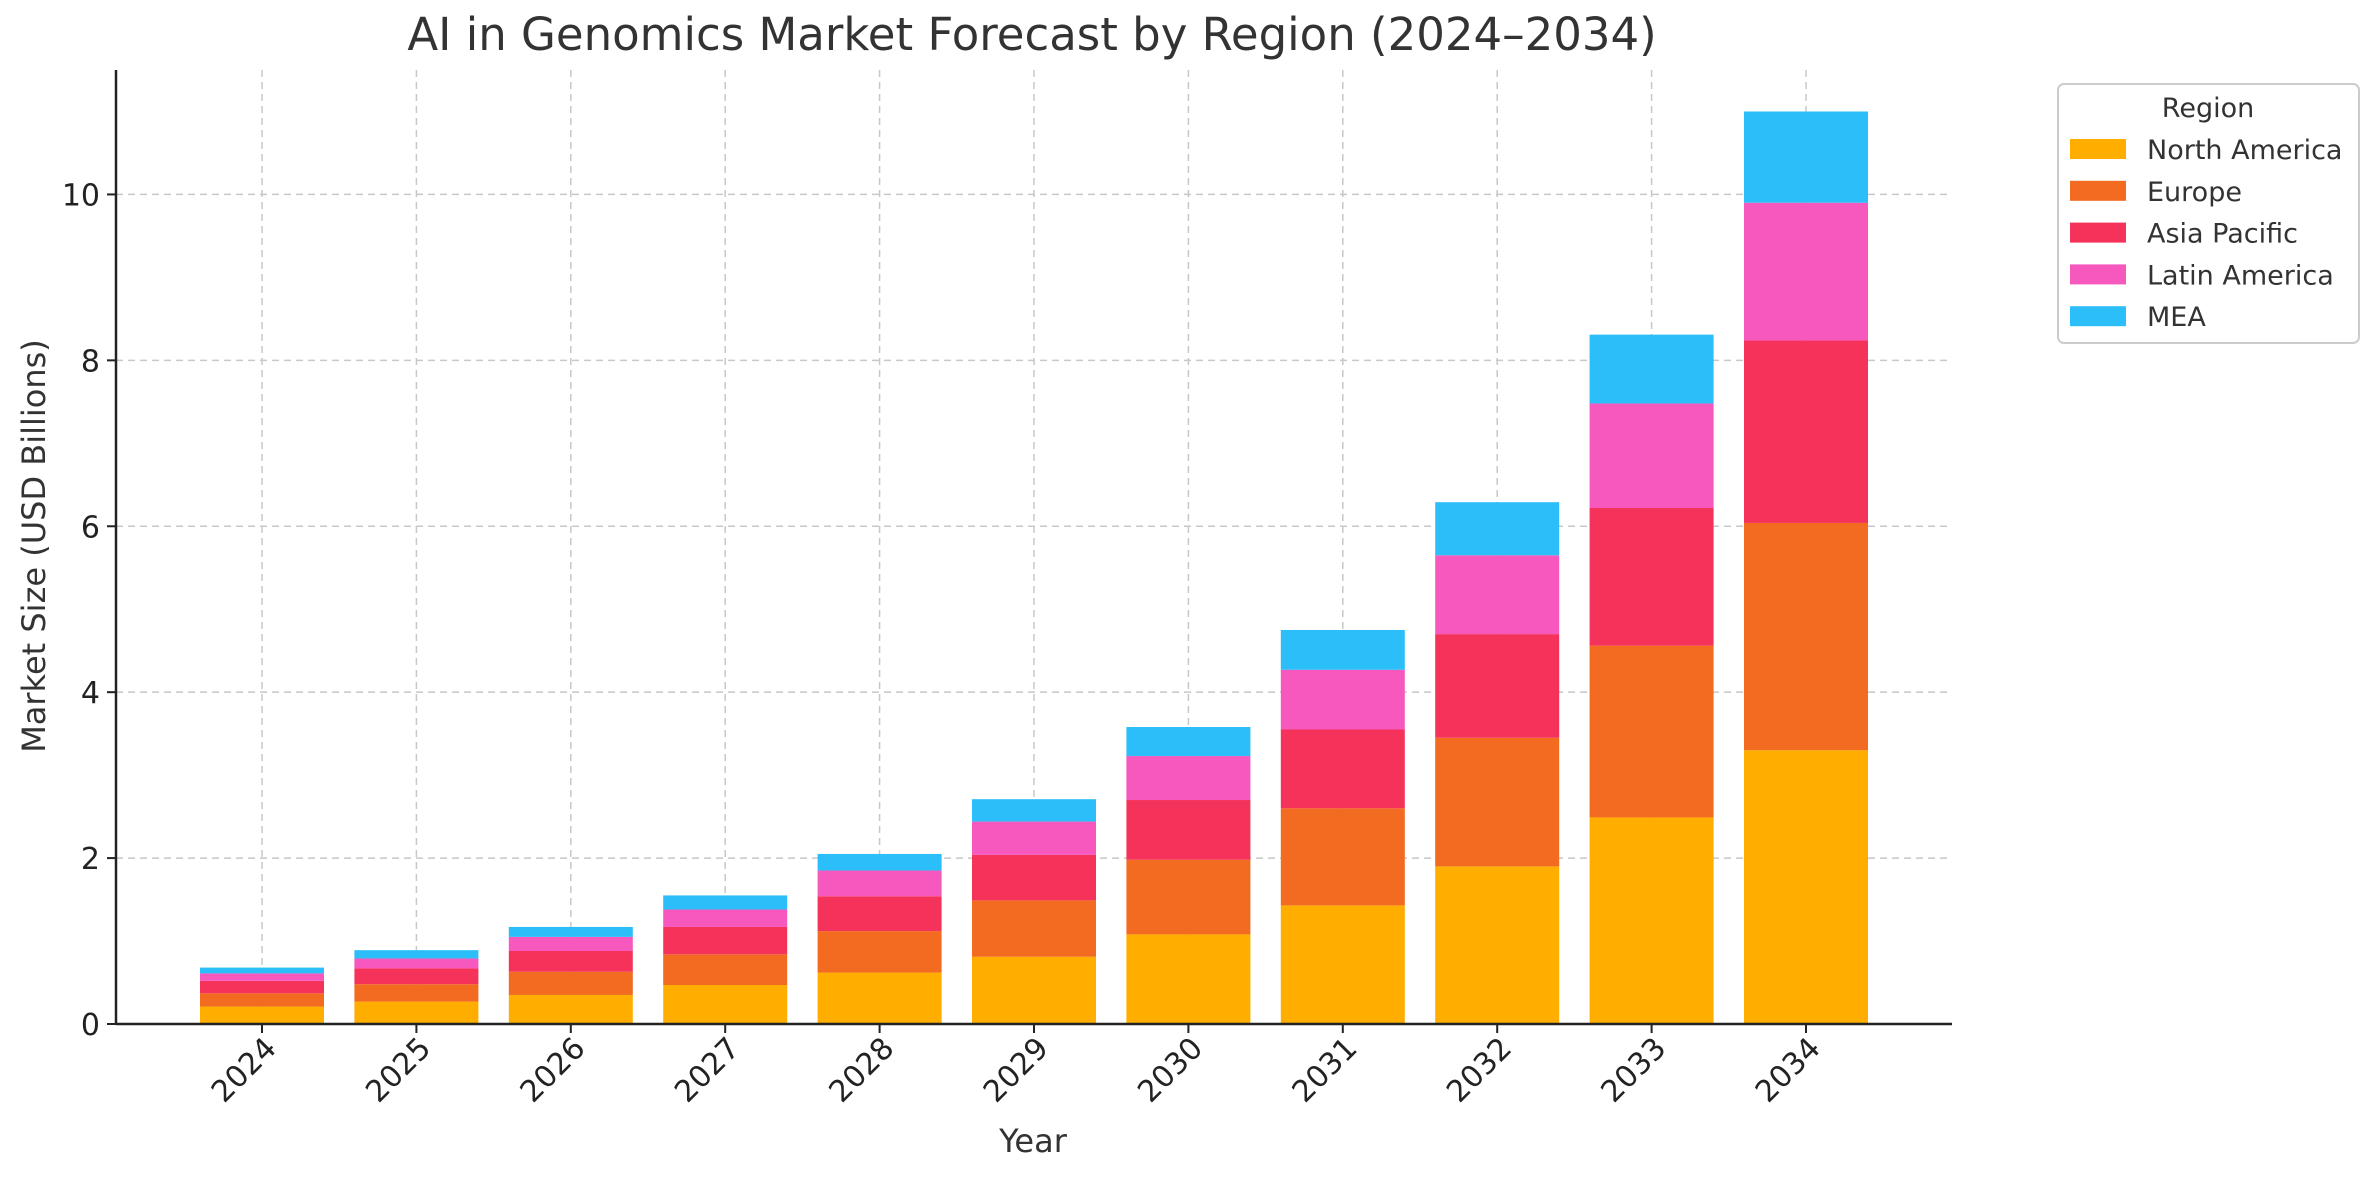 This screenshot has width=2378, height=1180. Describe the element at coordinates (416, 976) in the screenshot. I see `bar-asia-pacific-2025` at that location.